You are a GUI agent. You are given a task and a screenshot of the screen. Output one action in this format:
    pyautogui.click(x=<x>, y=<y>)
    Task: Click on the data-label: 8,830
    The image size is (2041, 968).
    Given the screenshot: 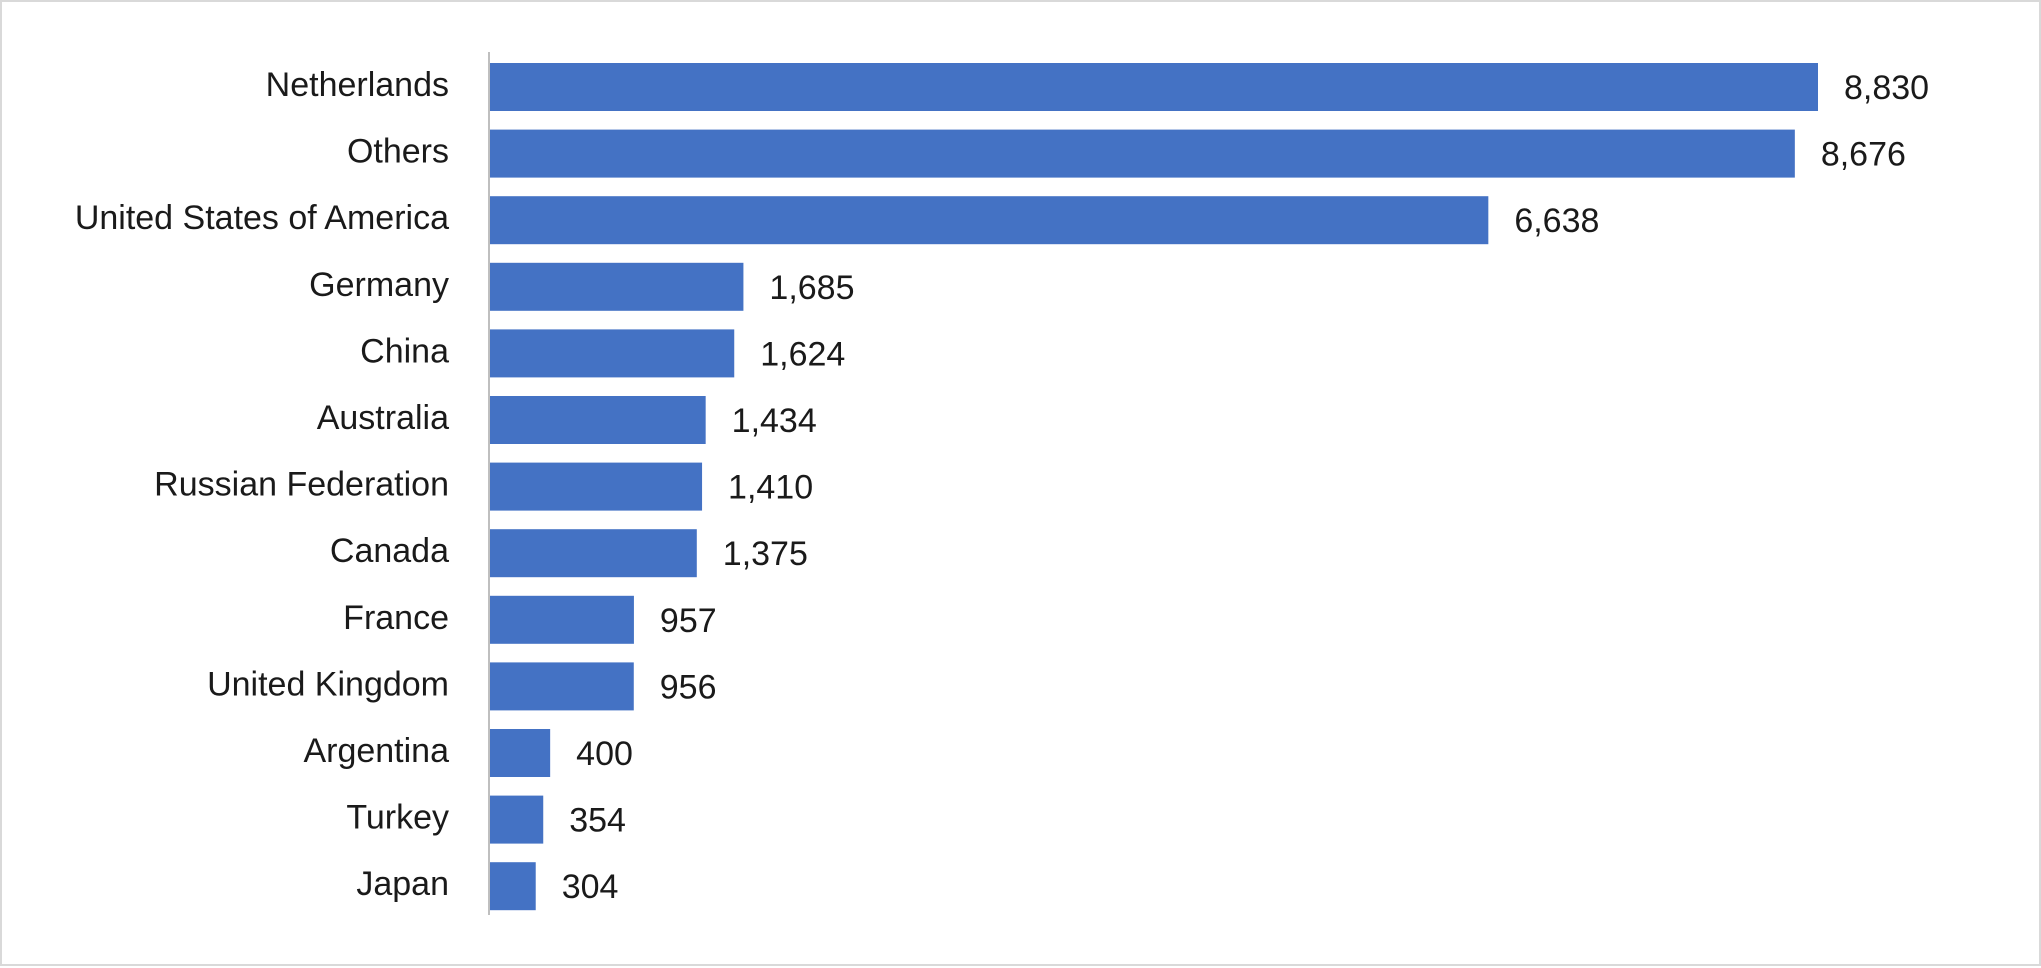 What is the action you would take?
    pyautogui.click(x=1886, y=88)
    